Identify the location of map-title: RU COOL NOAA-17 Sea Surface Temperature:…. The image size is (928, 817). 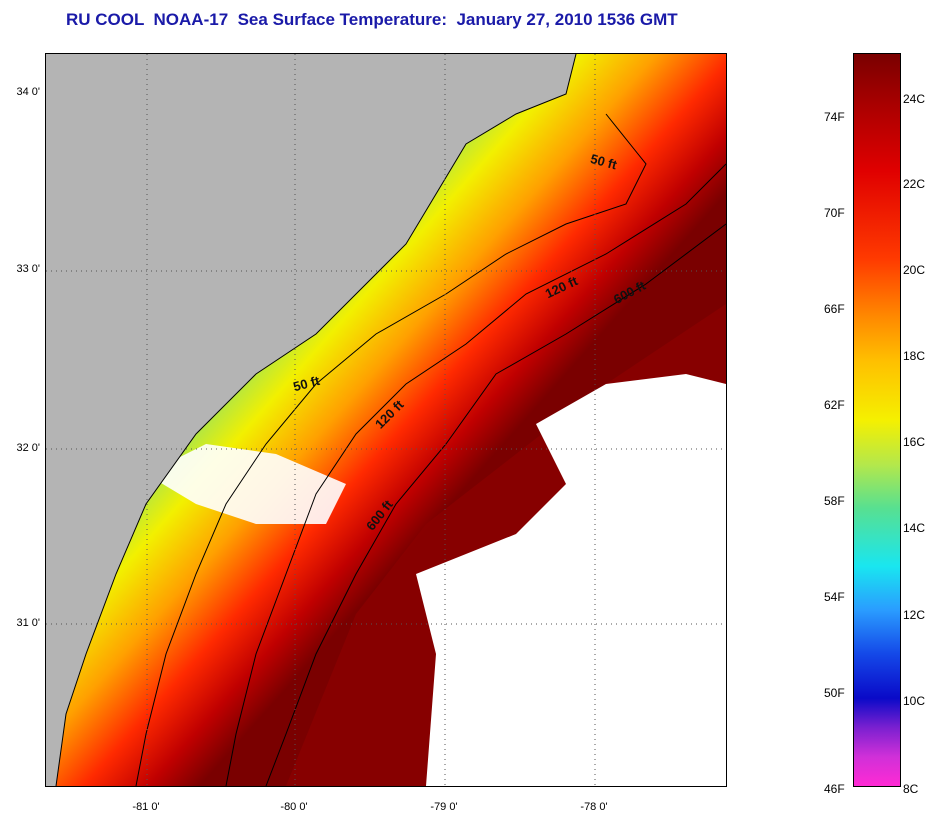
(372, 19).